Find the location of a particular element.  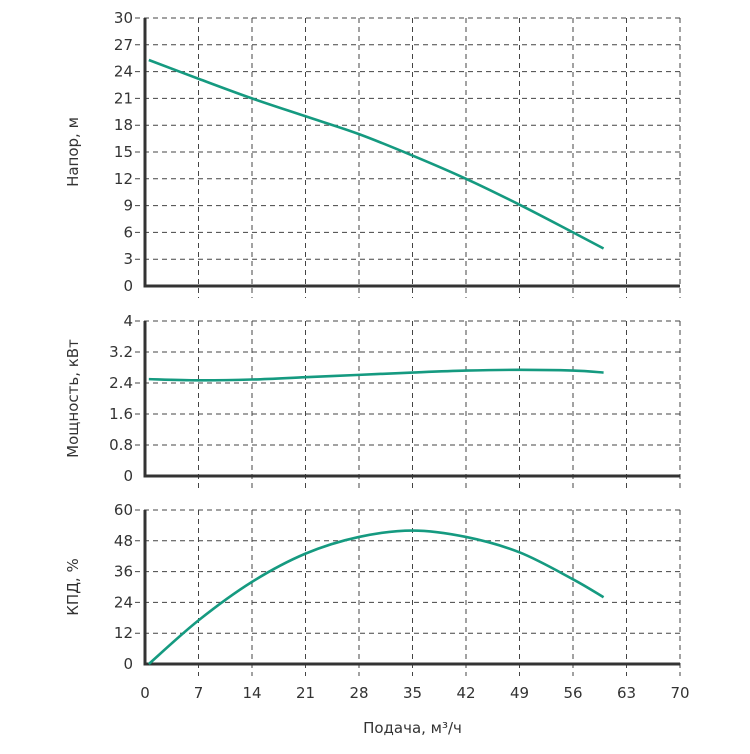

x-tick-label: 14 is located at coordinates (251, 693).